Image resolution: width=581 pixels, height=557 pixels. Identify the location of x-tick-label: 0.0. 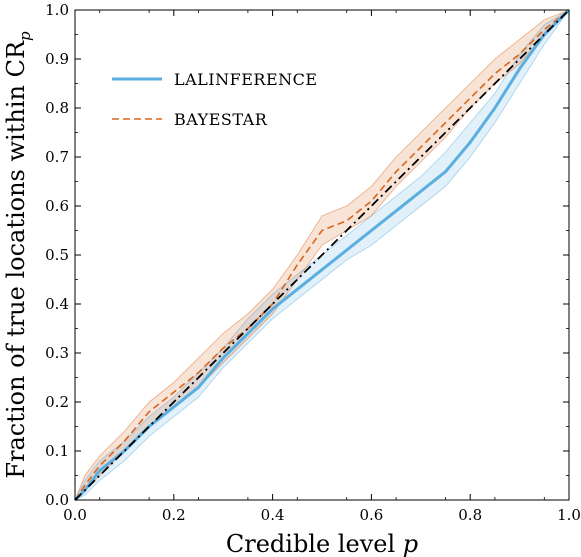
(75, 515).